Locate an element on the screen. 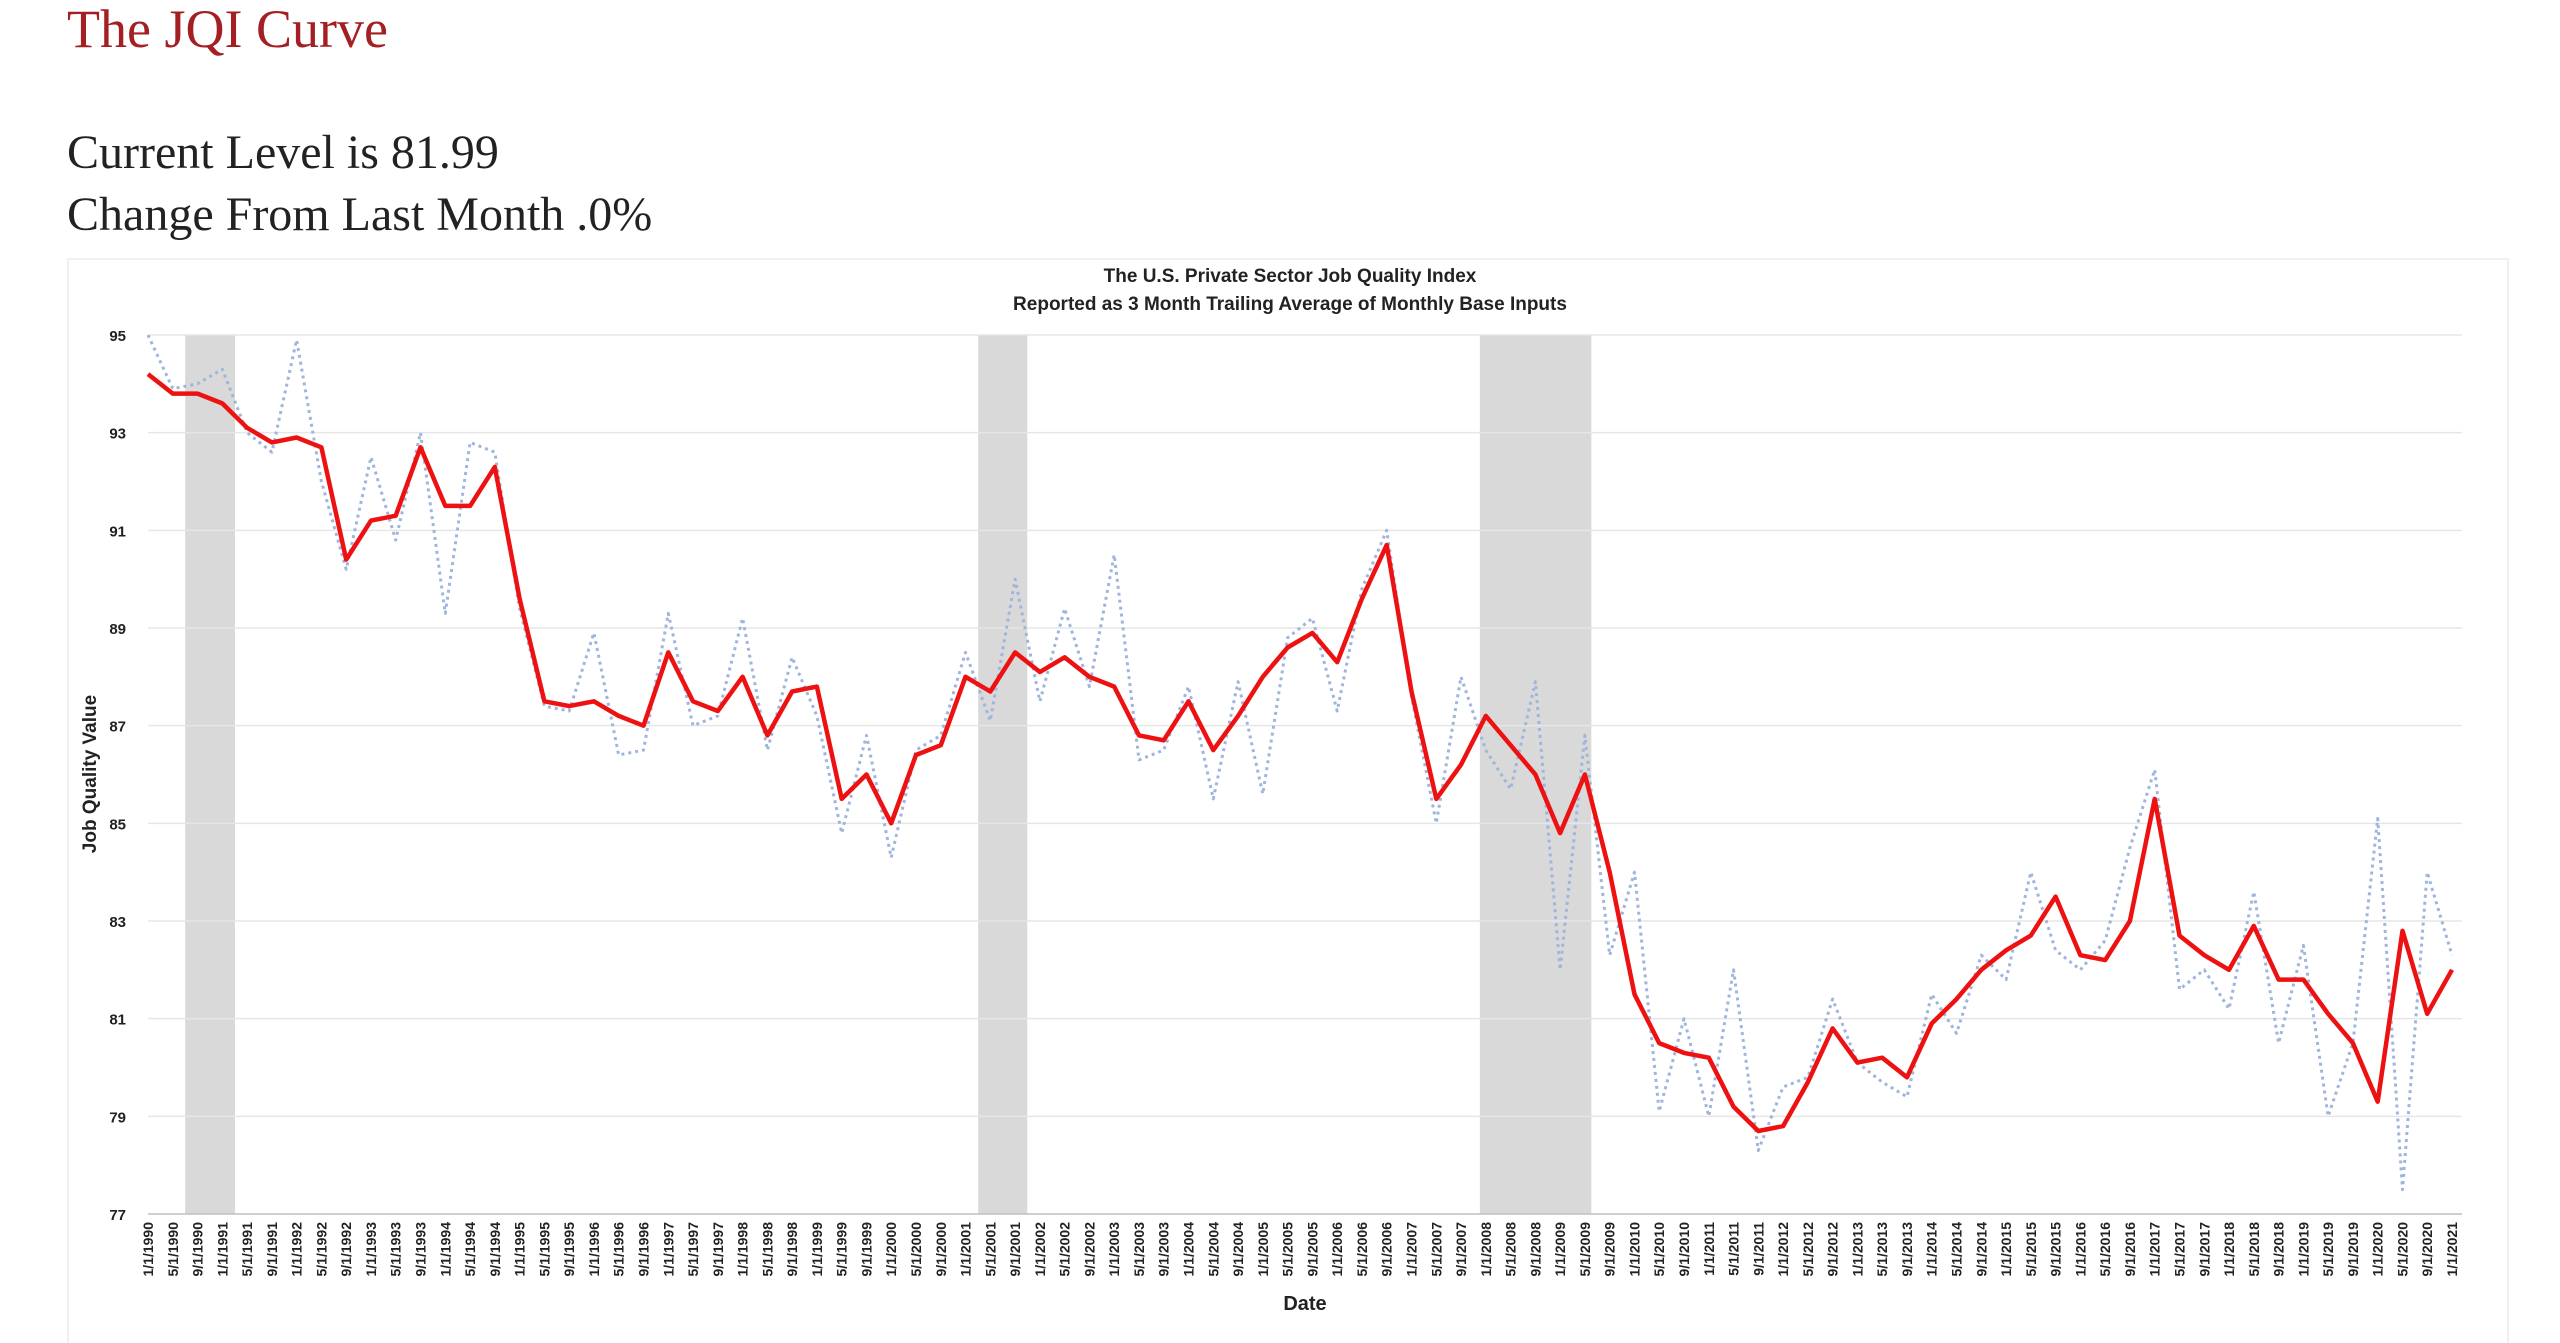  x-tick-label: 1/1/1999 is located at coordinates (817, 1249).